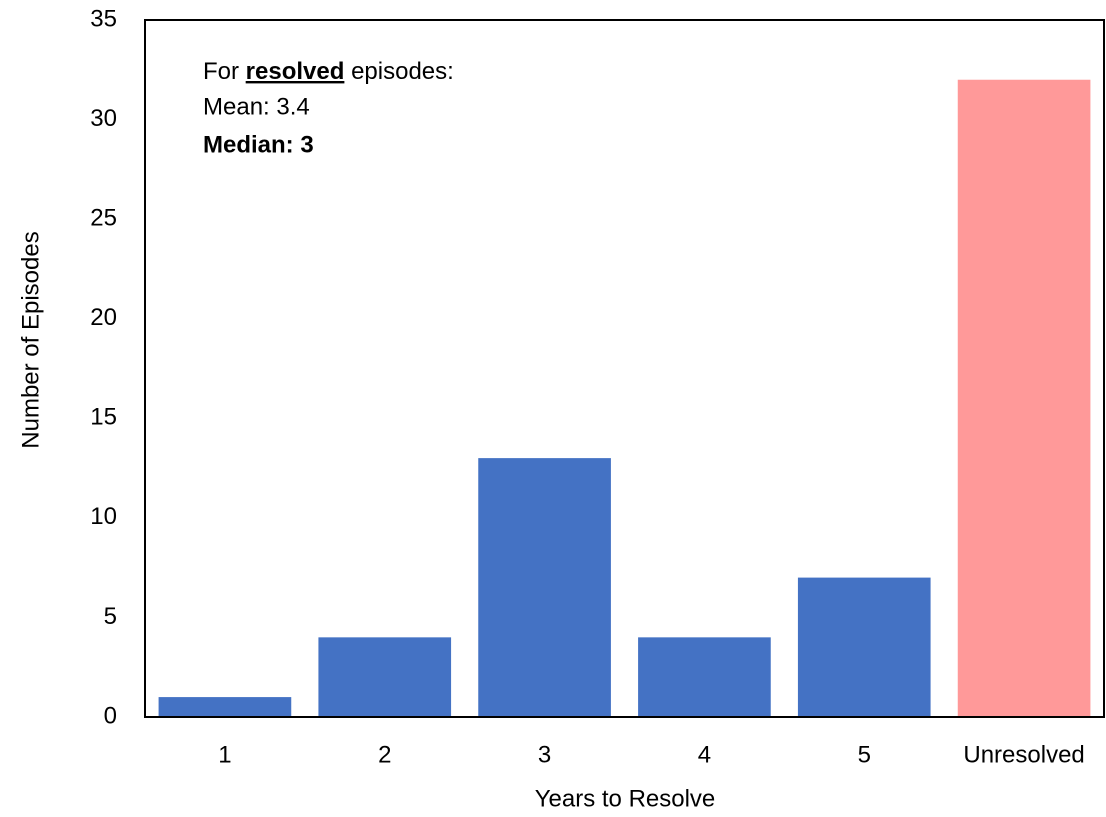 This screenshot has width=1106, height=817. Describe the element at coordinates (384, 754) in the screenshot. I see `x-tick-label: 2` at that location.